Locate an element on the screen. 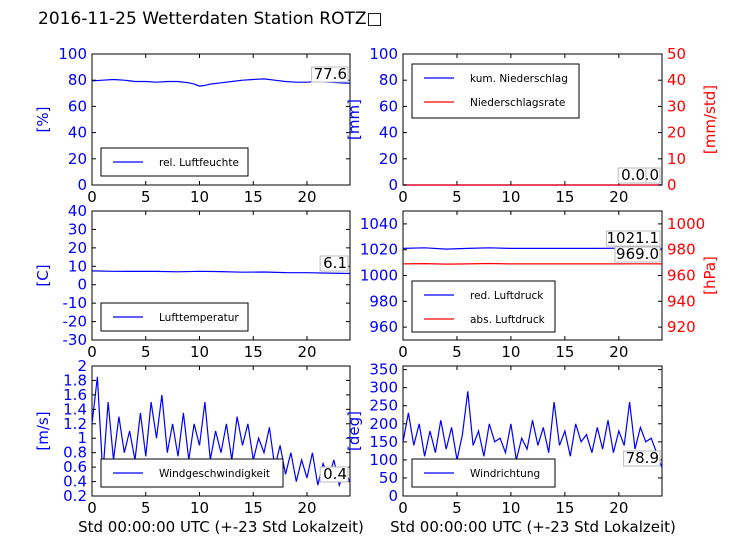  legend-label: kum. Niederschlag is located at coordinates (519, 79).